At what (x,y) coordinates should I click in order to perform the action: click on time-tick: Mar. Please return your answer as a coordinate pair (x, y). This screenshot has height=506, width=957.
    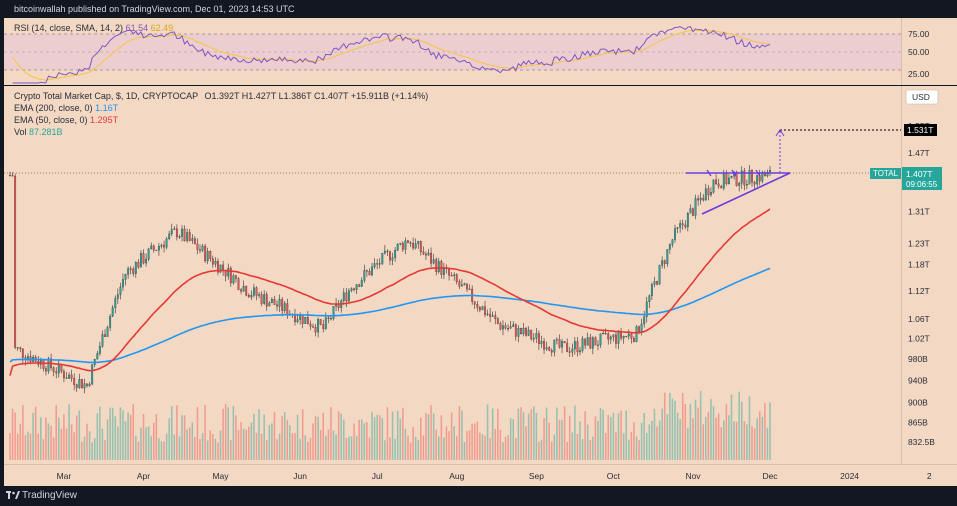
    Looking at the image, I should click on (64, 476).